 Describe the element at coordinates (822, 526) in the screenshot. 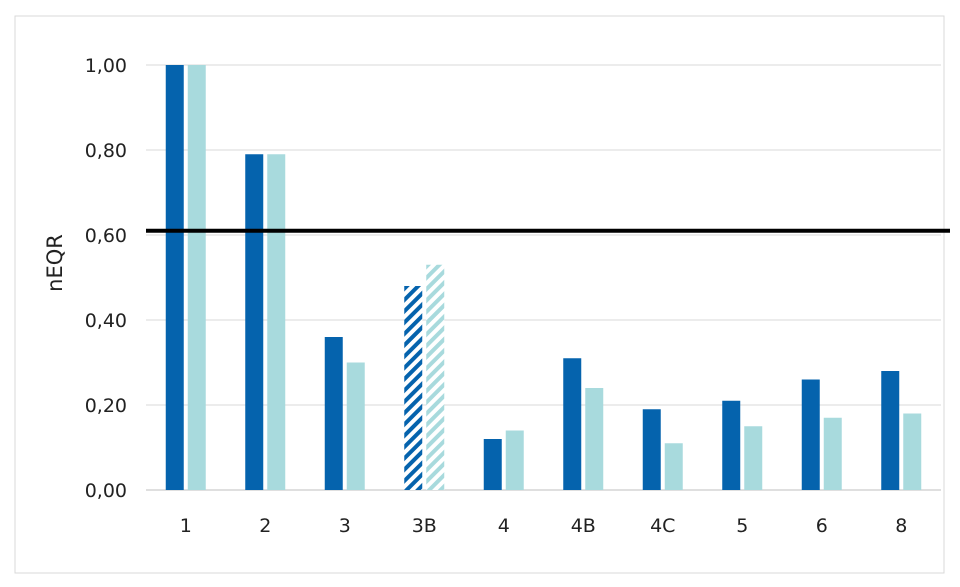

I see `x-tick-label: 6` at that location.